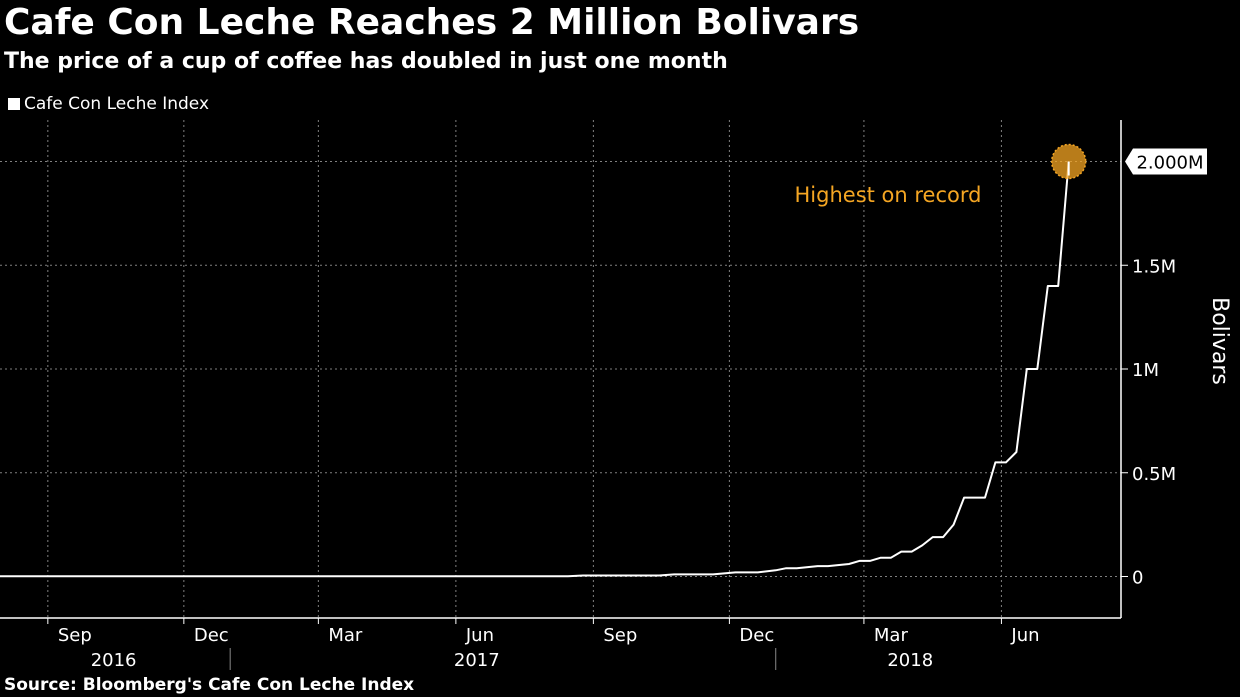  Describe the element at coordinates (1137, 578) in the screenshot. I see `y-tick-label: 0` at that location.